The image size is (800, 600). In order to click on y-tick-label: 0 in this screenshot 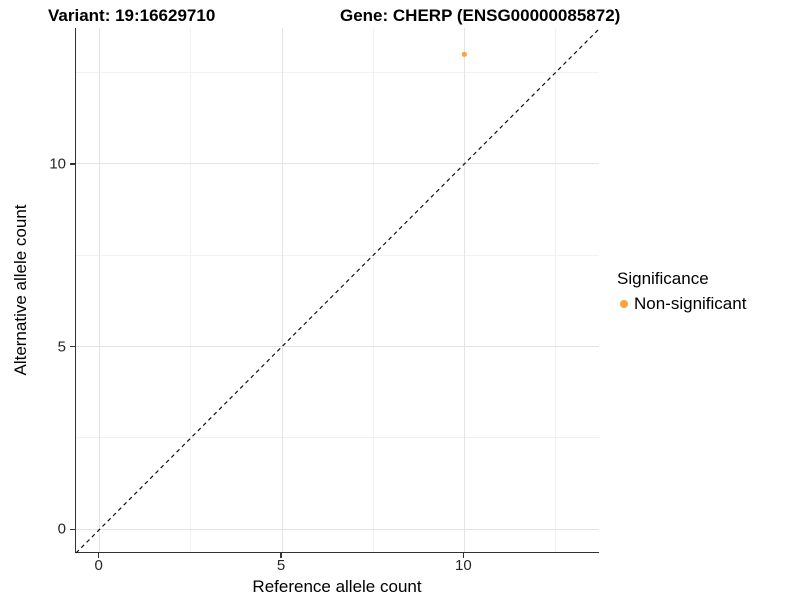, I will do `click(61, 529)`.